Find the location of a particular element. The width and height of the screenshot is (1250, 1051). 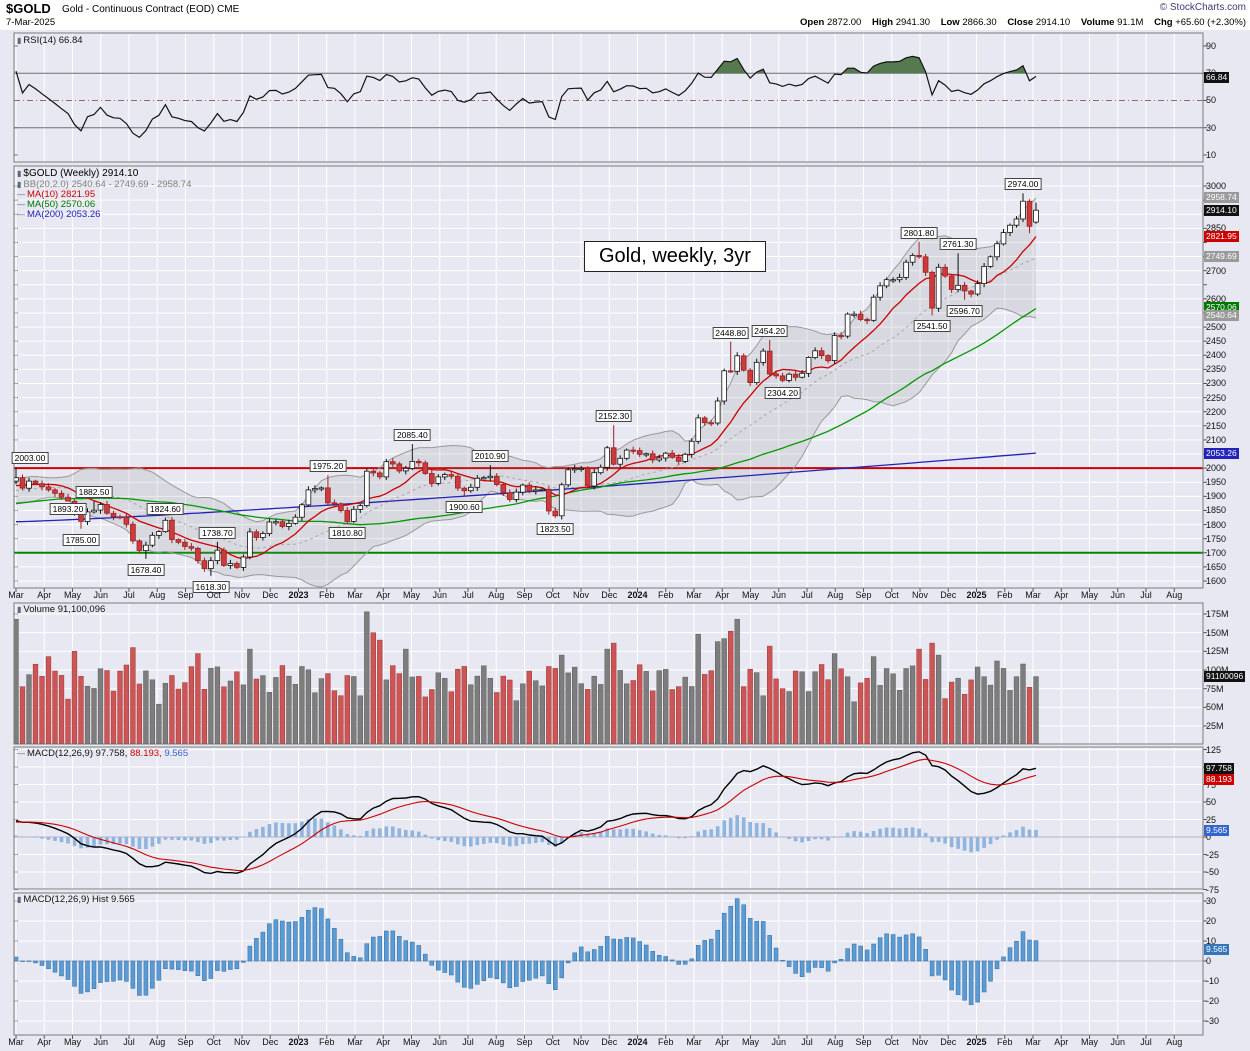

high-value: 2941.30 is located at coordinates (913, 22).